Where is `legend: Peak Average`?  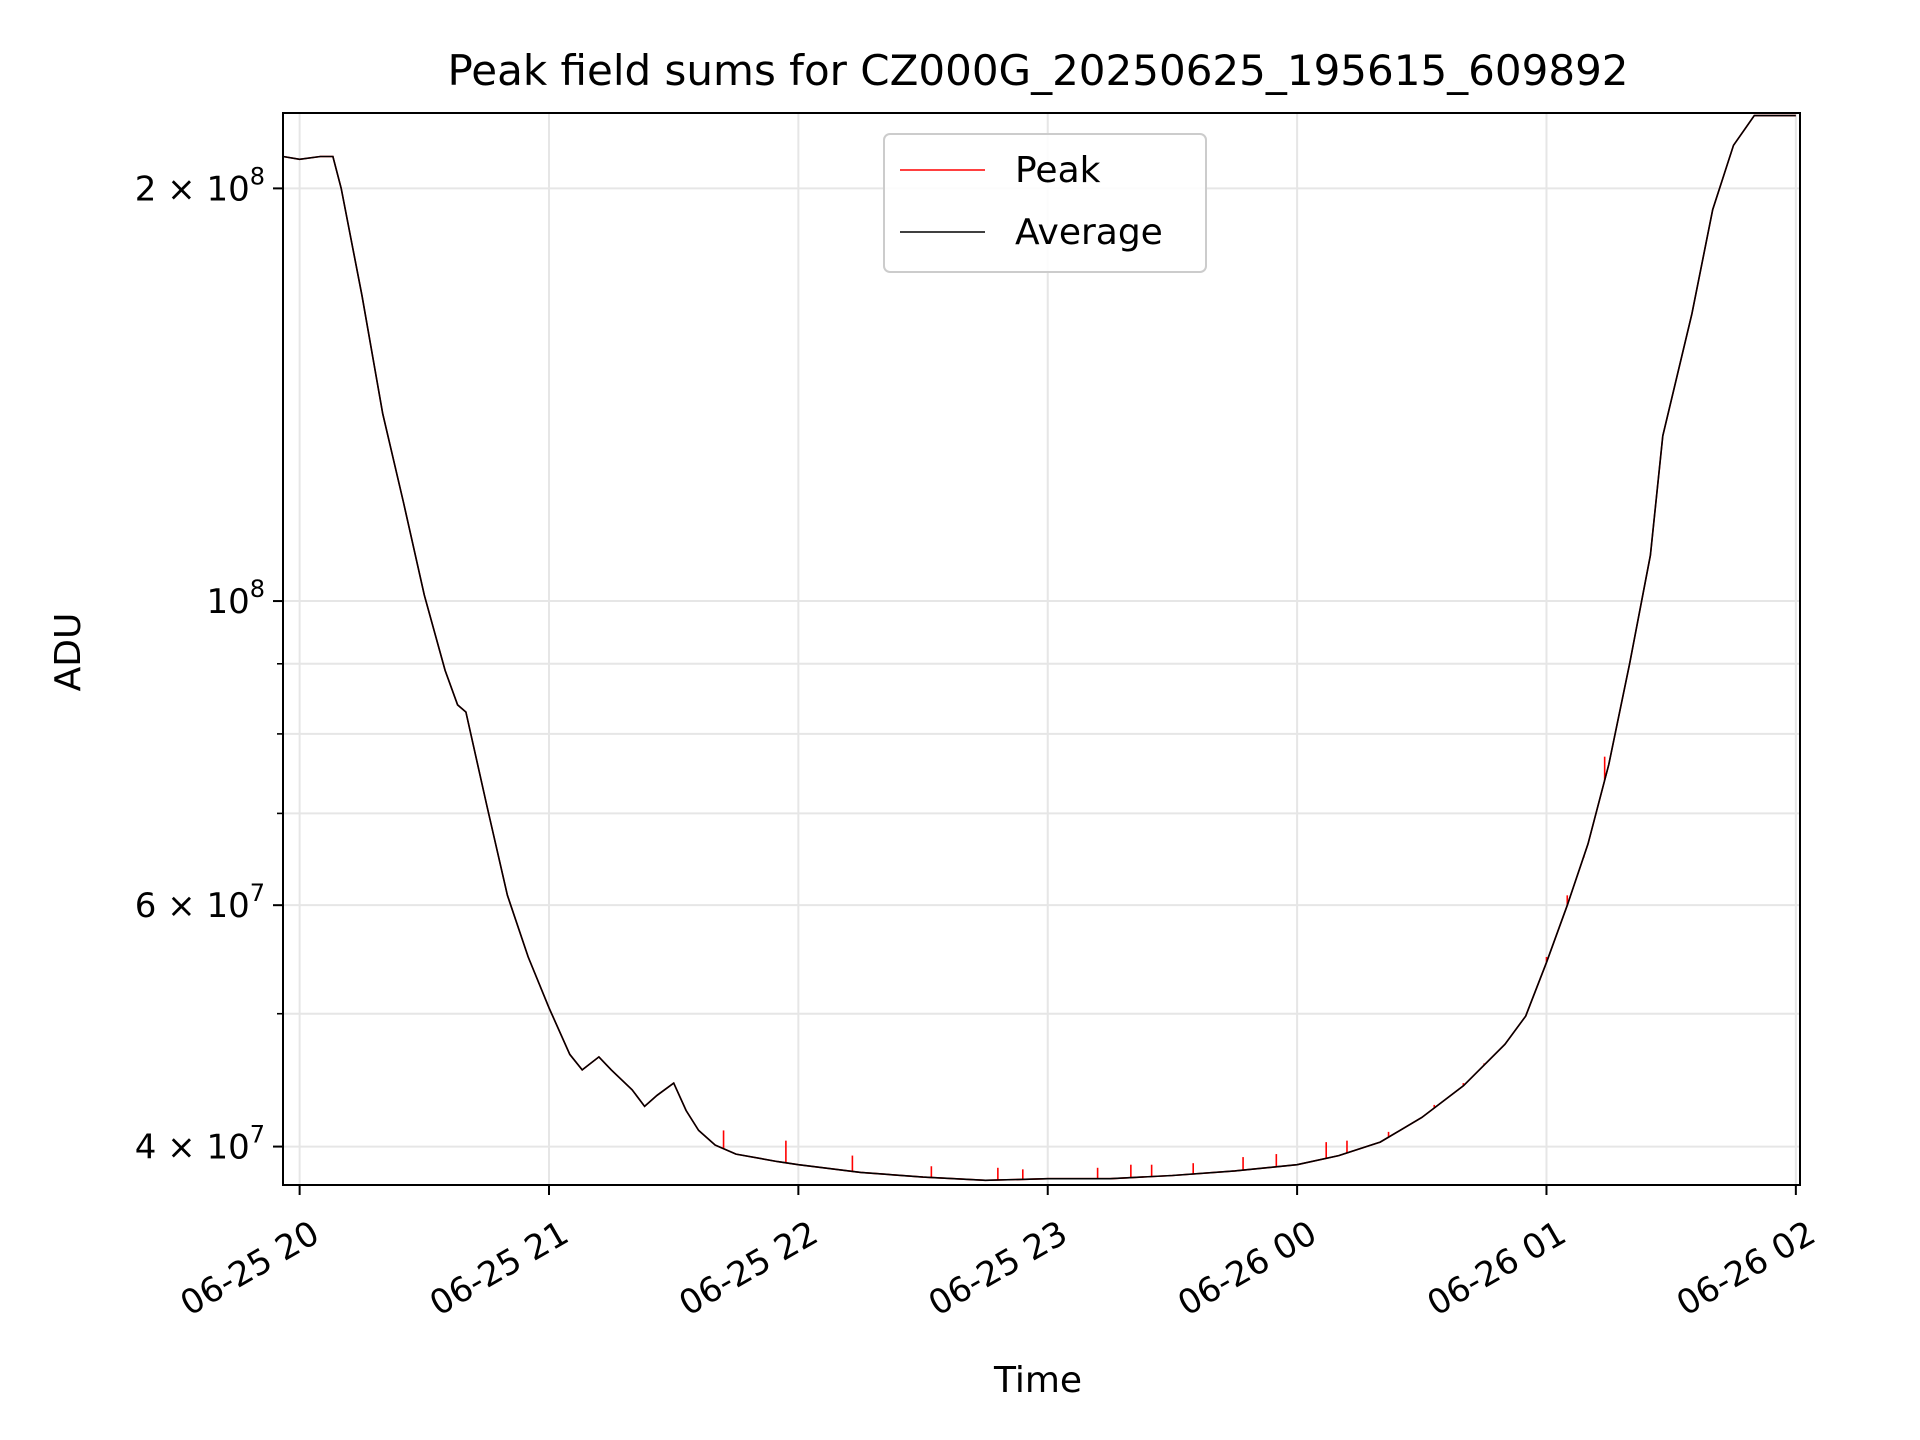 legend: Peak Average is located at coordinates (1045, 203).